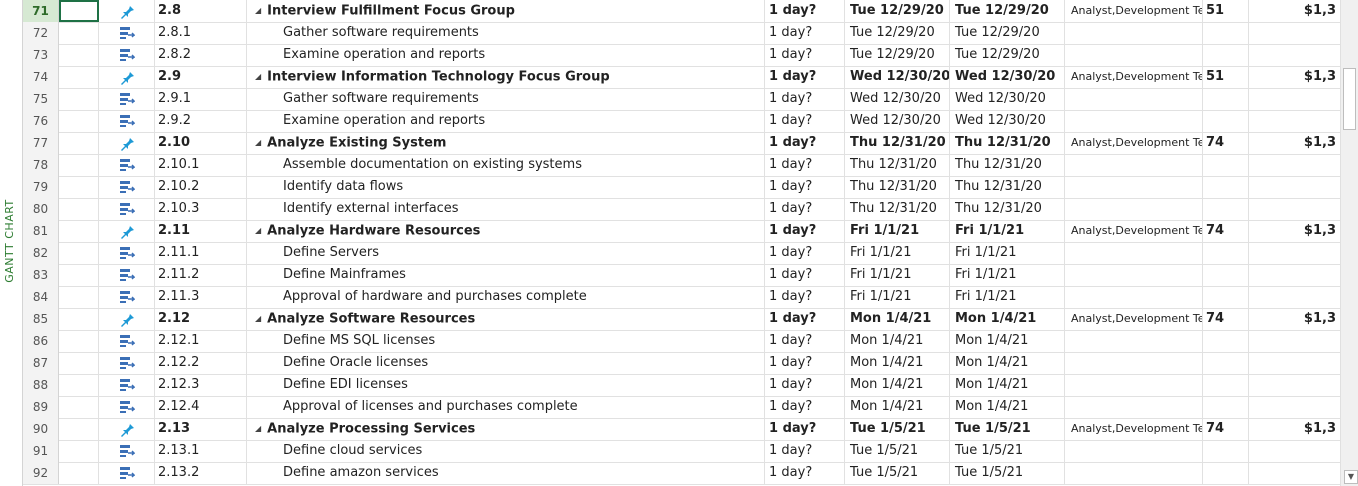  I want to click on task-name-cell: Gather software requirements, so click(506, 99).